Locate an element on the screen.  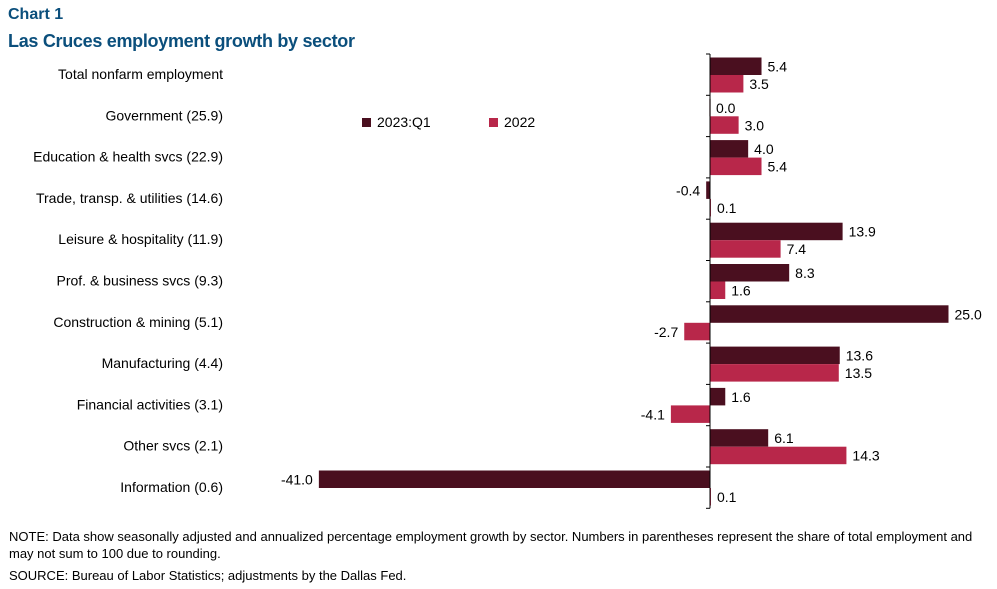
category-label: Financial activities (3.1) is located at coordinates (150, 404).